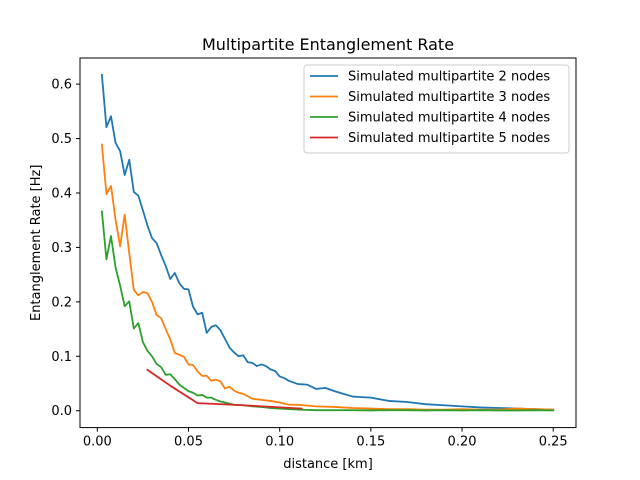 The image size is (640, 480). What do you see at coordinates (325, 438) in the screenshot?
I see `x-axis: 0.00 0.05 0.10 0.15 0.20 0.25` at bounding box center [325, 438].